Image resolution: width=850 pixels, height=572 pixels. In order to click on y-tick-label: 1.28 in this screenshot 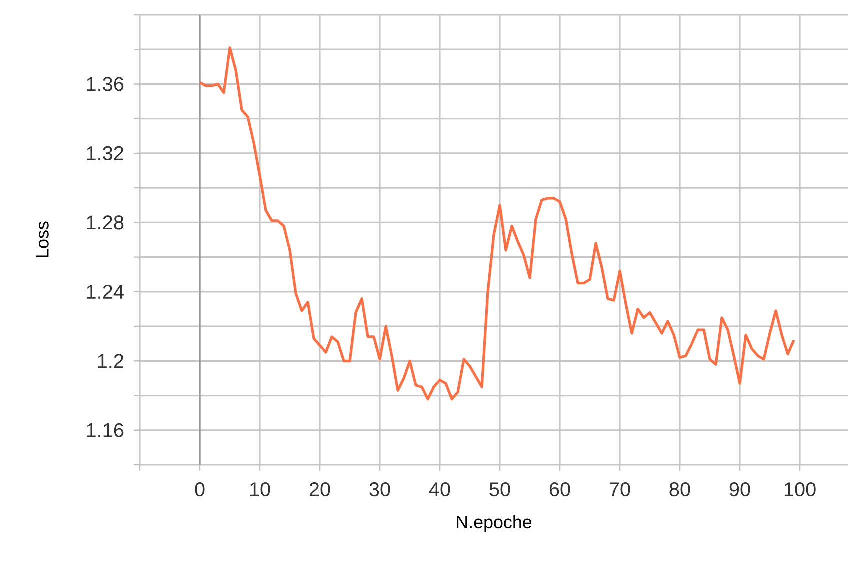, I will do `click(105, 223)`.